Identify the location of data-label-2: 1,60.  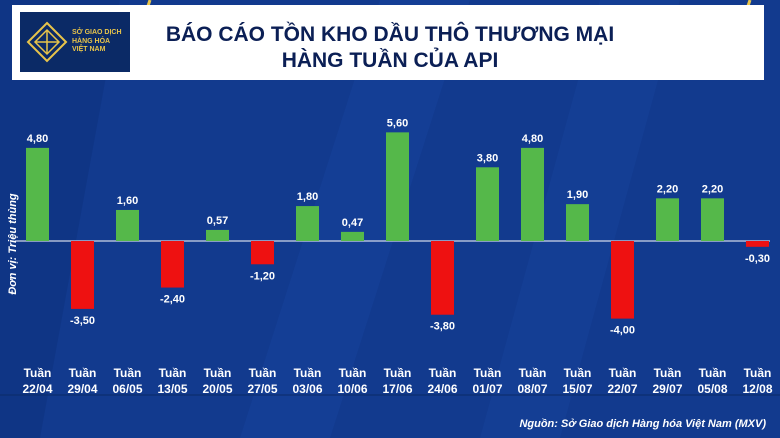
(127, 201).